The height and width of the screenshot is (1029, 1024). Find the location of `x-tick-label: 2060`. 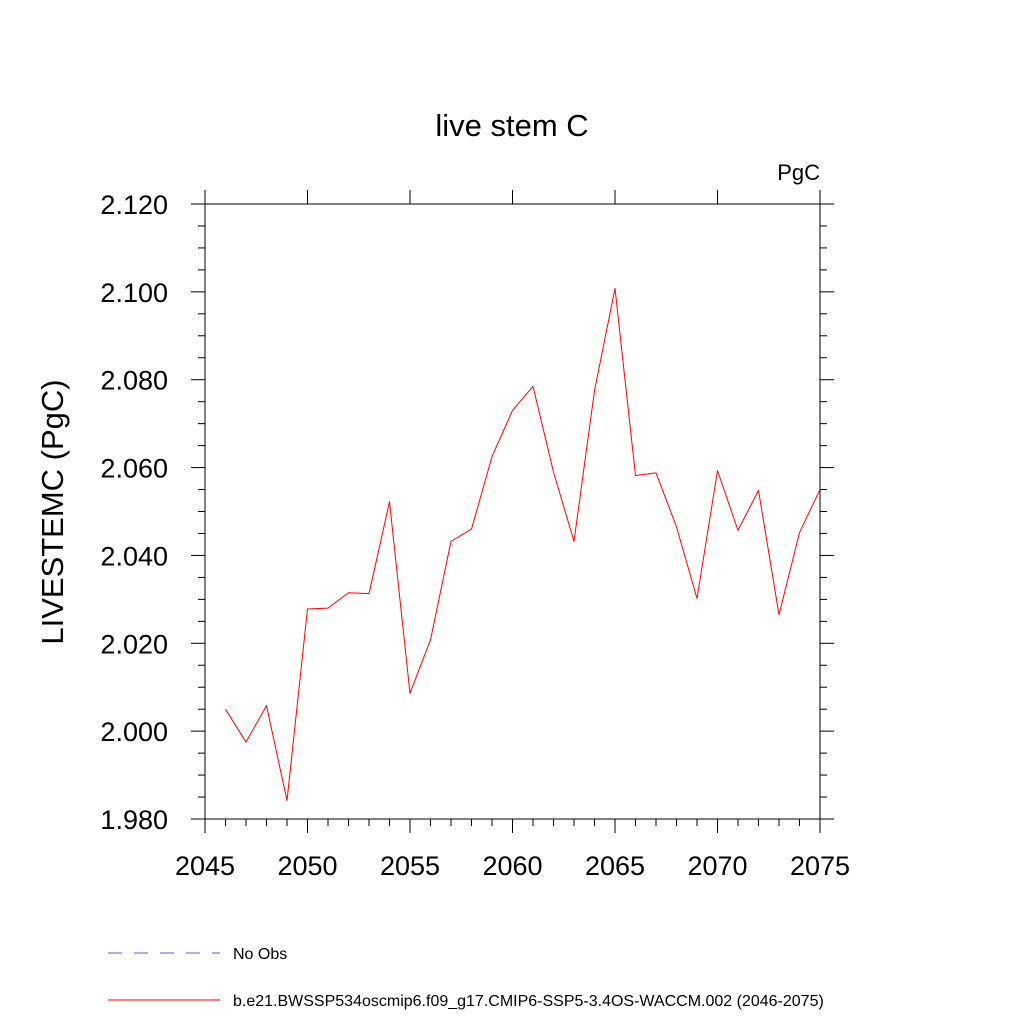

x-tick-label: 2060 is located at coordinates (512, 866).